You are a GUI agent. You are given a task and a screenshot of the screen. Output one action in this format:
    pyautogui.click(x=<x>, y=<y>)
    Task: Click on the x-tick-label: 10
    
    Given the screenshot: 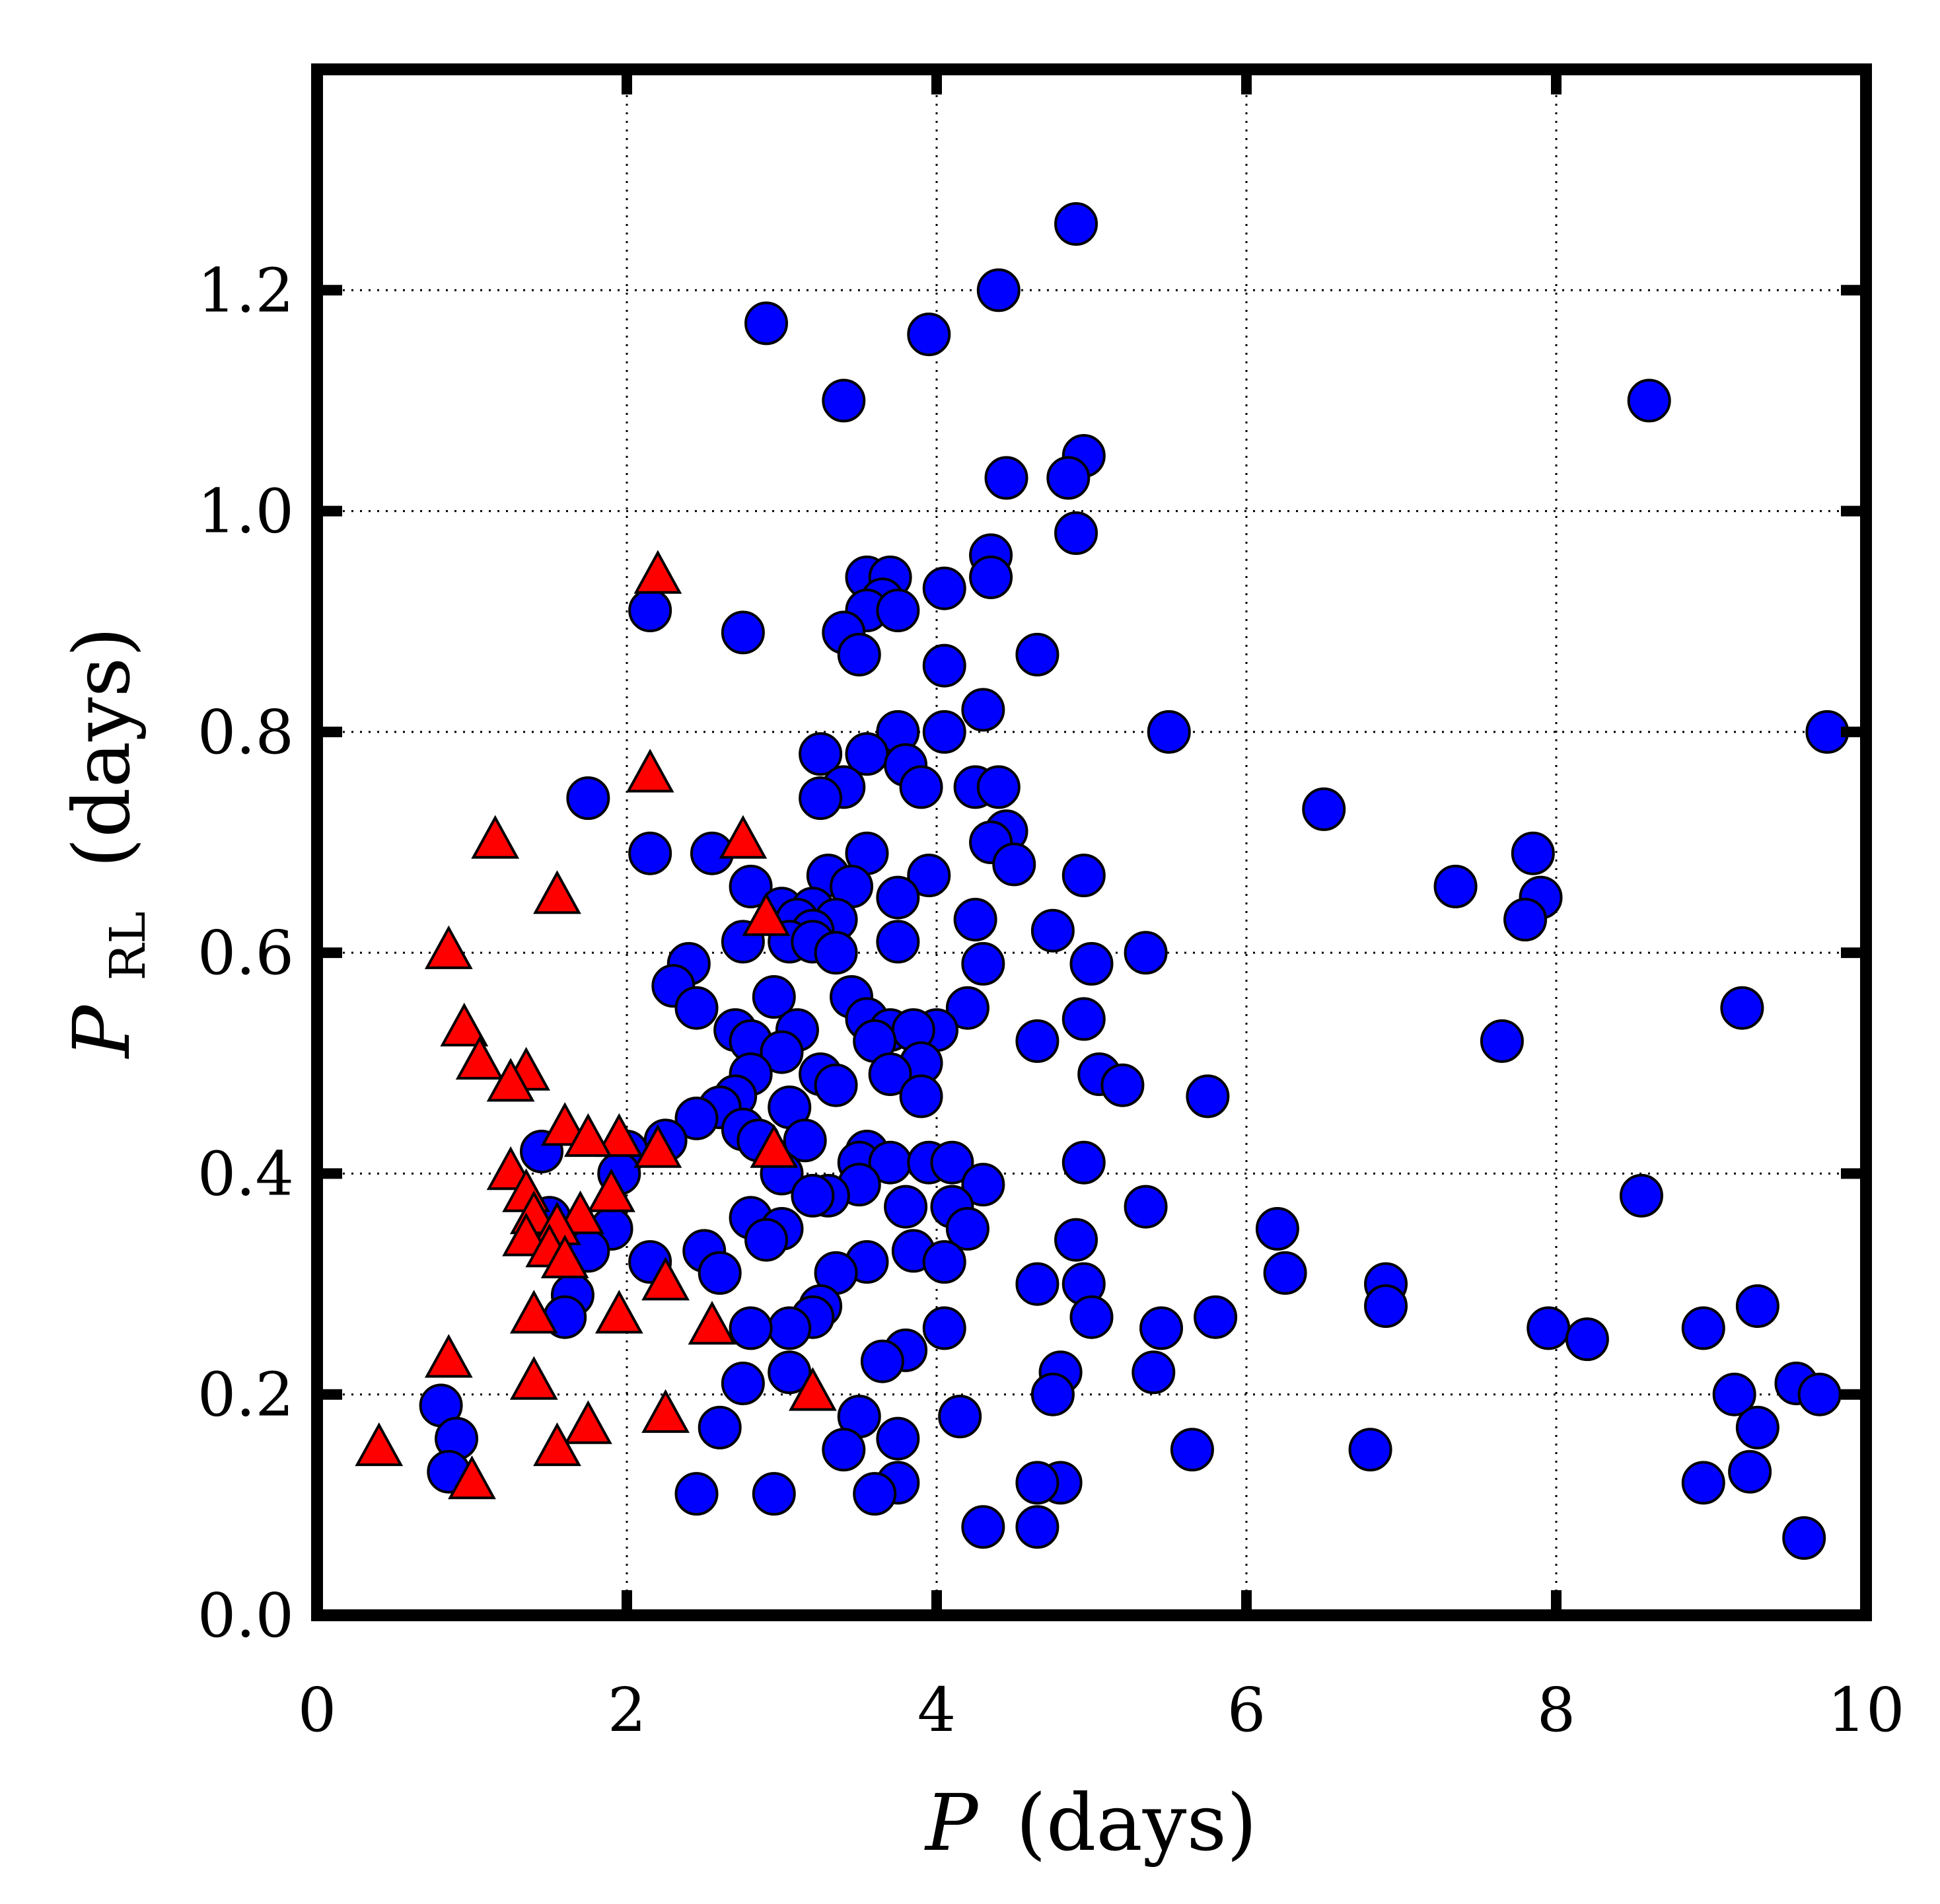 What is the action you would take?
    pyautogui.click(x=1865, y=1710)
    